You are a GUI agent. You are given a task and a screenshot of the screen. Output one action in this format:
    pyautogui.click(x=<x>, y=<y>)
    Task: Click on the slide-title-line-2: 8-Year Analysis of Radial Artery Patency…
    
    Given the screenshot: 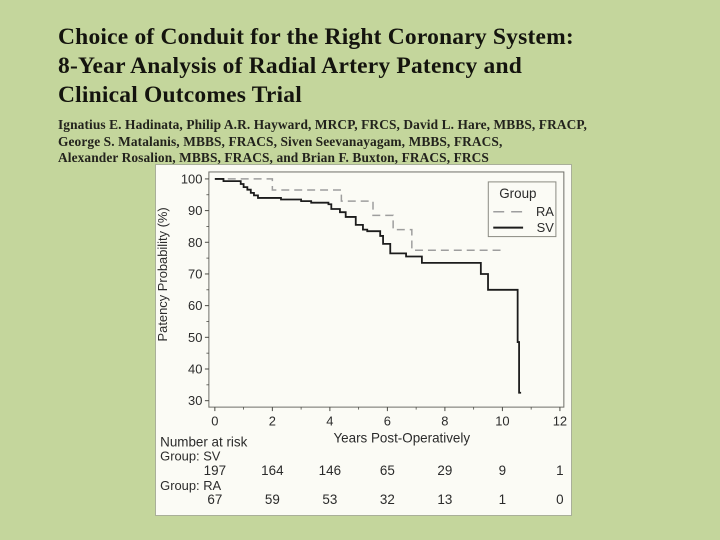 What is the action you would take?
    pyautogui.click(x=290, y=66)
    